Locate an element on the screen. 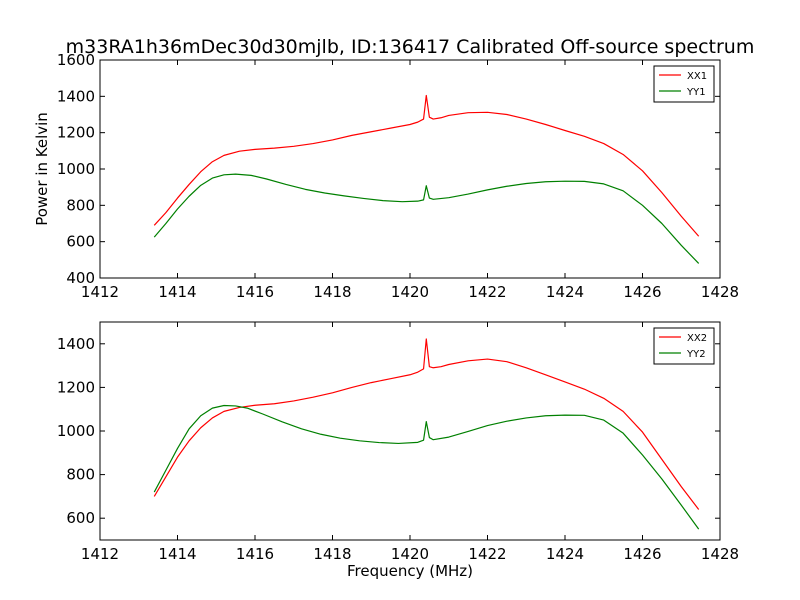 Image resolution: width=800 pixels, height=600 pixels. y-axis-label: Power in Kelvin is located at coordinates (42, 169).